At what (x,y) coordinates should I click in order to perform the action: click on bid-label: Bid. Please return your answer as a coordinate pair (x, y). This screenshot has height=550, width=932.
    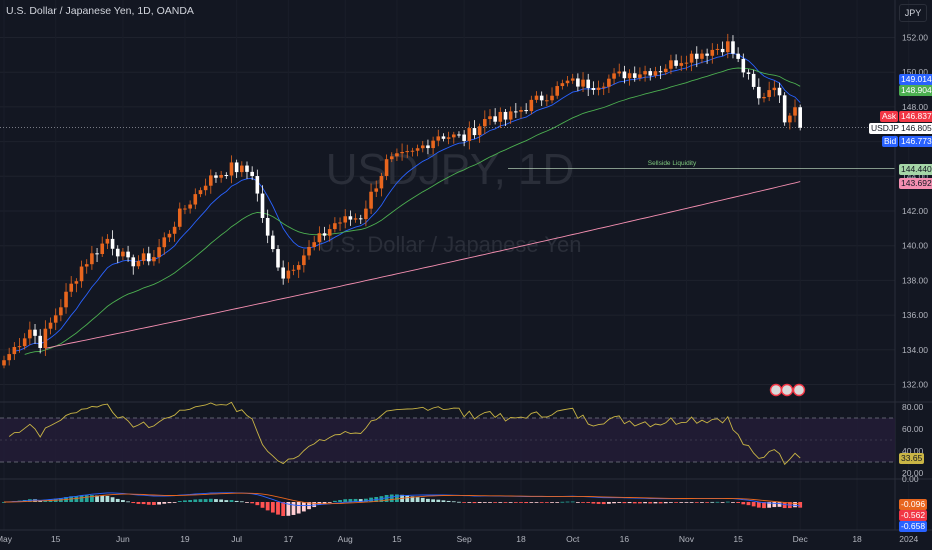
    Looking at the image, I should click on (890, 141).